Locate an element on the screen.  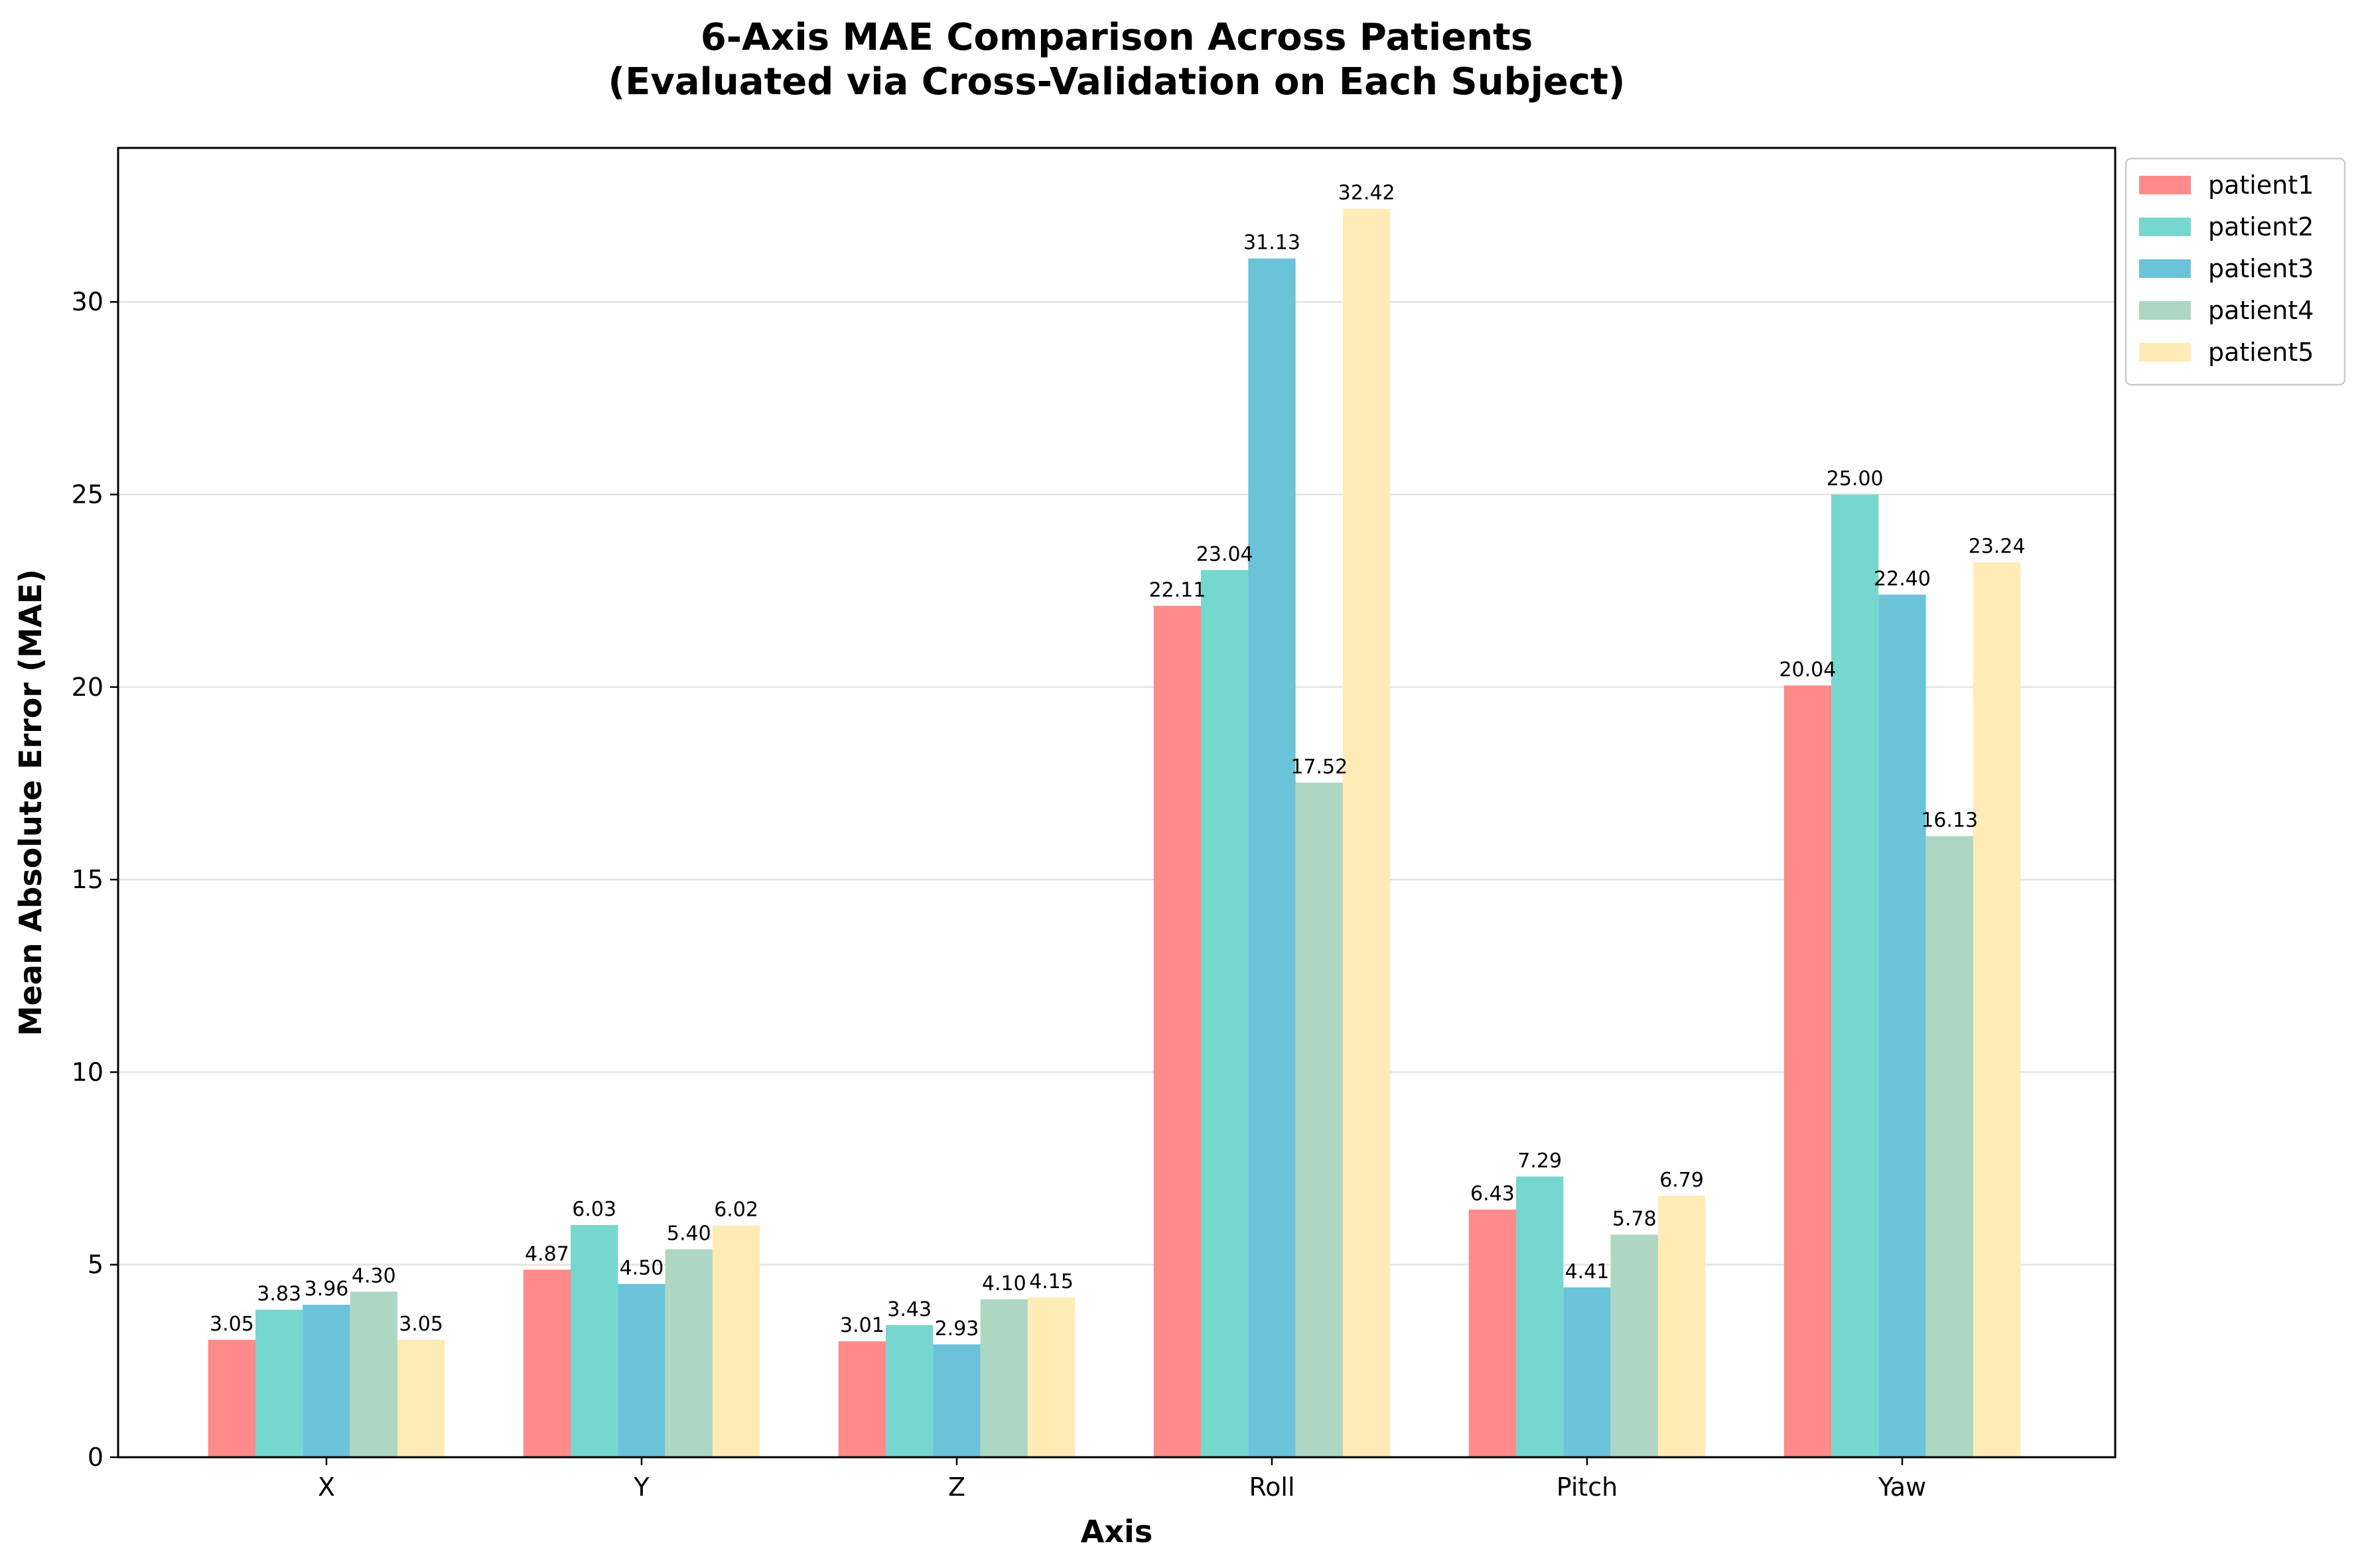
y-tick-label: 0 is located at coordinates (96, 1458).